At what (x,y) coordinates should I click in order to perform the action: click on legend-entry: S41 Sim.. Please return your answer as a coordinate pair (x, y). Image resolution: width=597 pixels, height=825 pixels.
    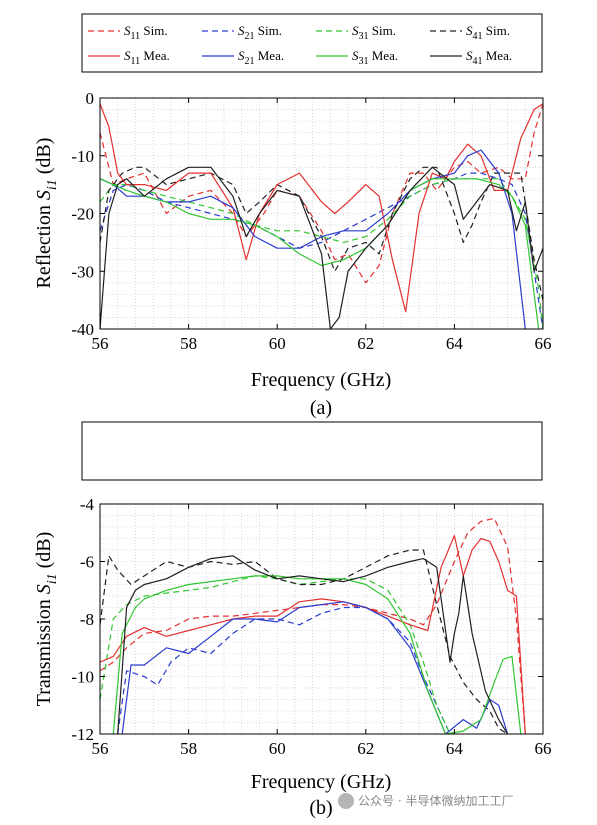
    Looking at the image, I should click on (488, 32).